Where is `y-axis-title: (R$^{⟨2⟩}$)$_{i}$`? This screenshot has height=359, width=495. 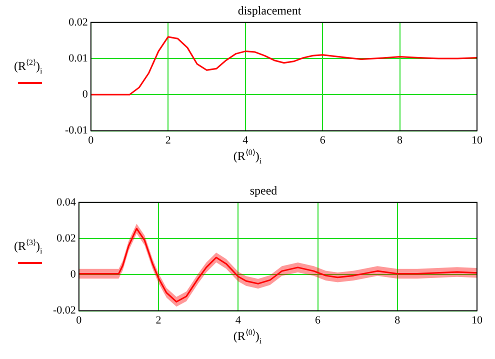
y-axis-title: (R$^{⟨2⟩}$)$_{i}$ is located at coordinates (28, 67).